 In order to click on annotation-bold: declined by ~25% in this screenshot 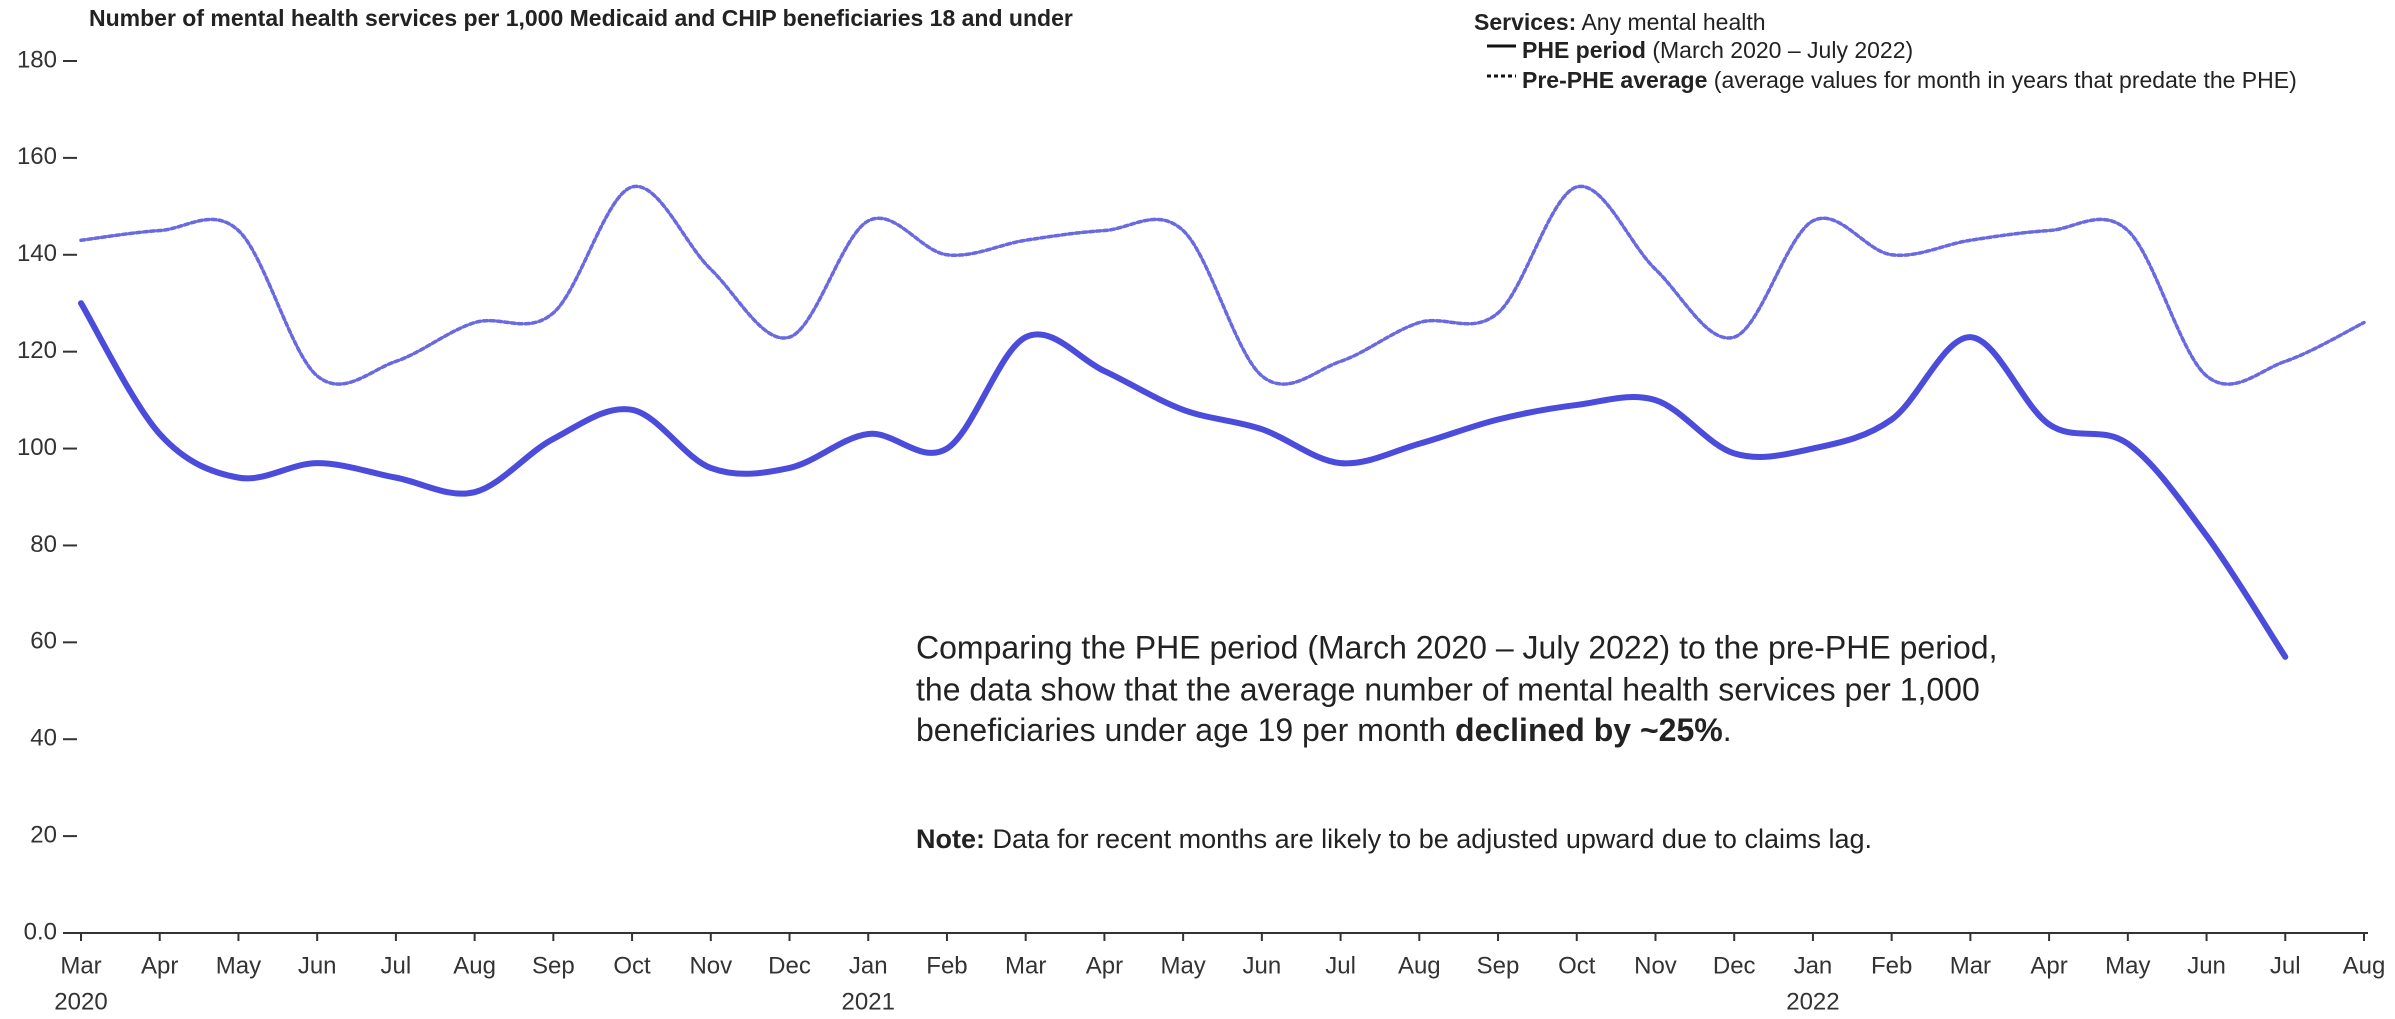, I will do `click(1589, 730)`.